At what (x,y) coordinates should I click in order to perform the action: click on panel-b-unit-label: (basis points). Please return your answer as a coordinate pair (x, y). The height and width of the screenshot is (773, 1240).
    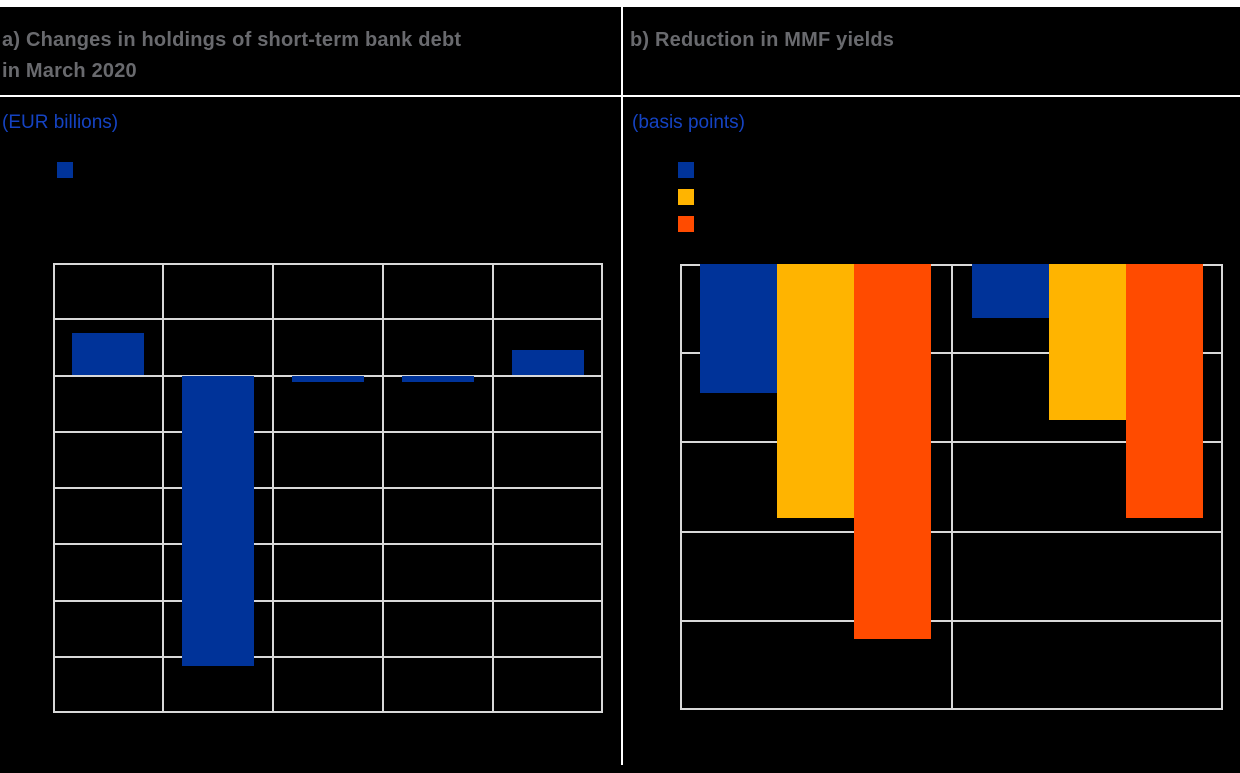
    Looking at the image, I should click on (688, 122).